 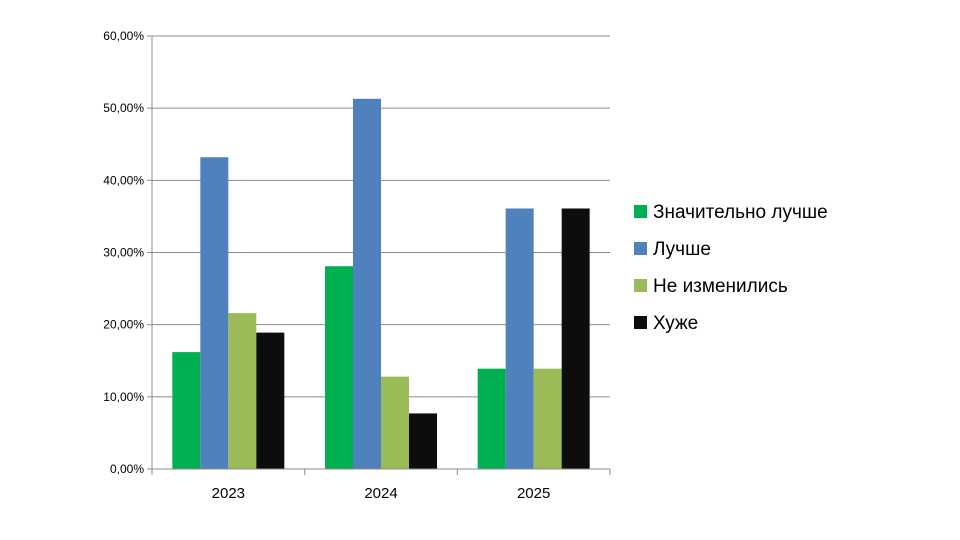 What do you see at coordinates (675, 323) in the screenshot?
I see `legend-label: Хуже` at bounding box center [675, 323].